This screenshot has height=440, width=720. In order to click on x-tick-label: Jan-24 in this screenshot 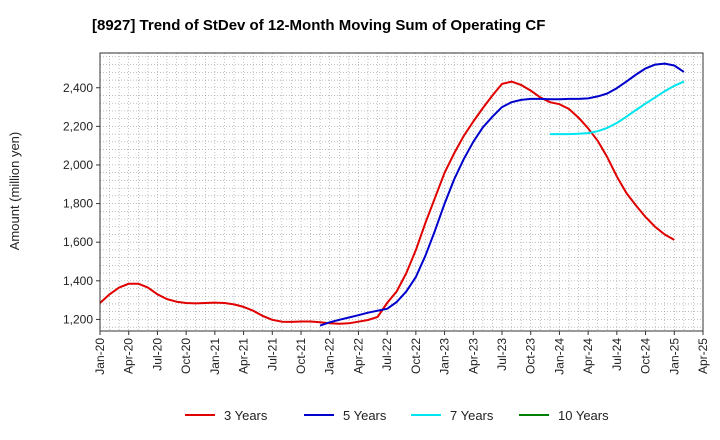, I will do `click(559, 356)`.